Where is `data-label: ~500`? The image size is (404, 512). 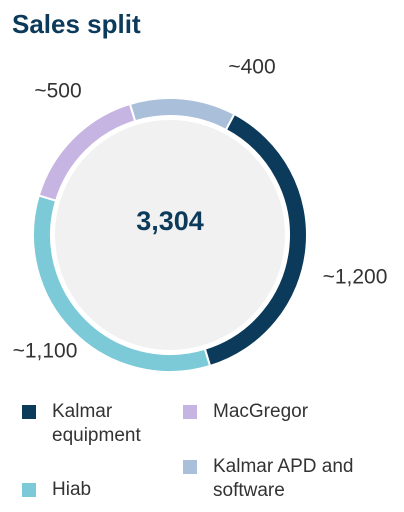
data-label: ~500 is located at coordinates (57, 91).